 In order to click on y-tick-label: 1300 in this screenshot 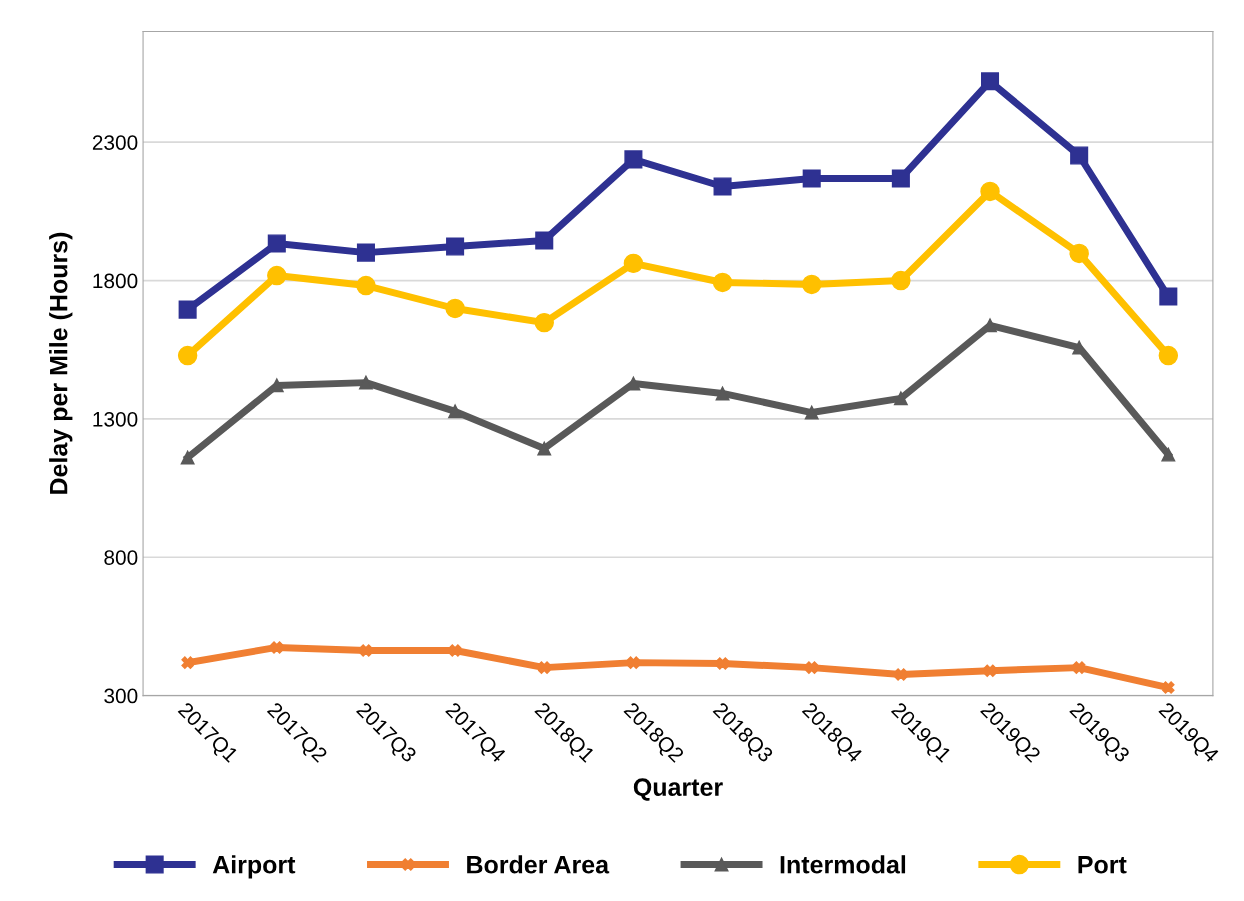, I will do `click(115, 419)`.